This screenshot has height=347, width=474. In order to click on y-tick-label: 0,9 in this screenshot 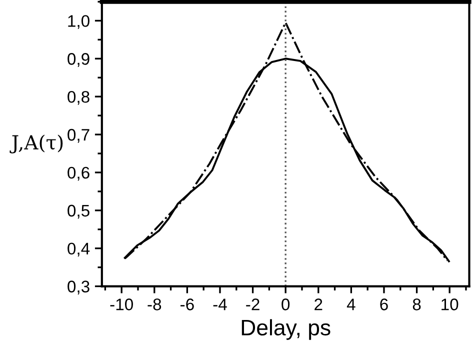, I will do `click(79, 60)`.